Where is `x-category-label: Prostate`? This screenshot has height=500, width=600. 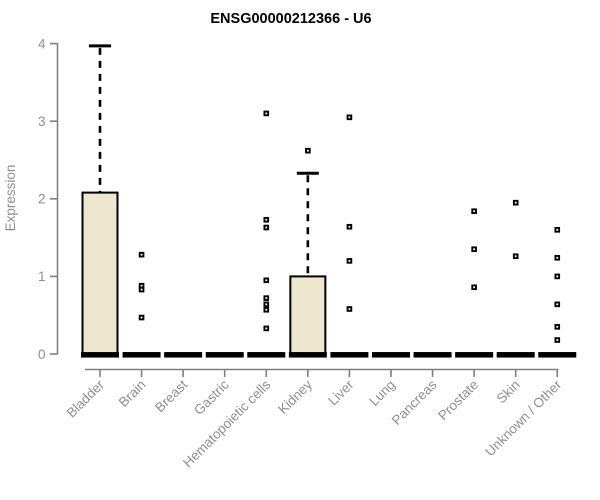 x-category-label: Prostate is located at coordinates (458, 400).